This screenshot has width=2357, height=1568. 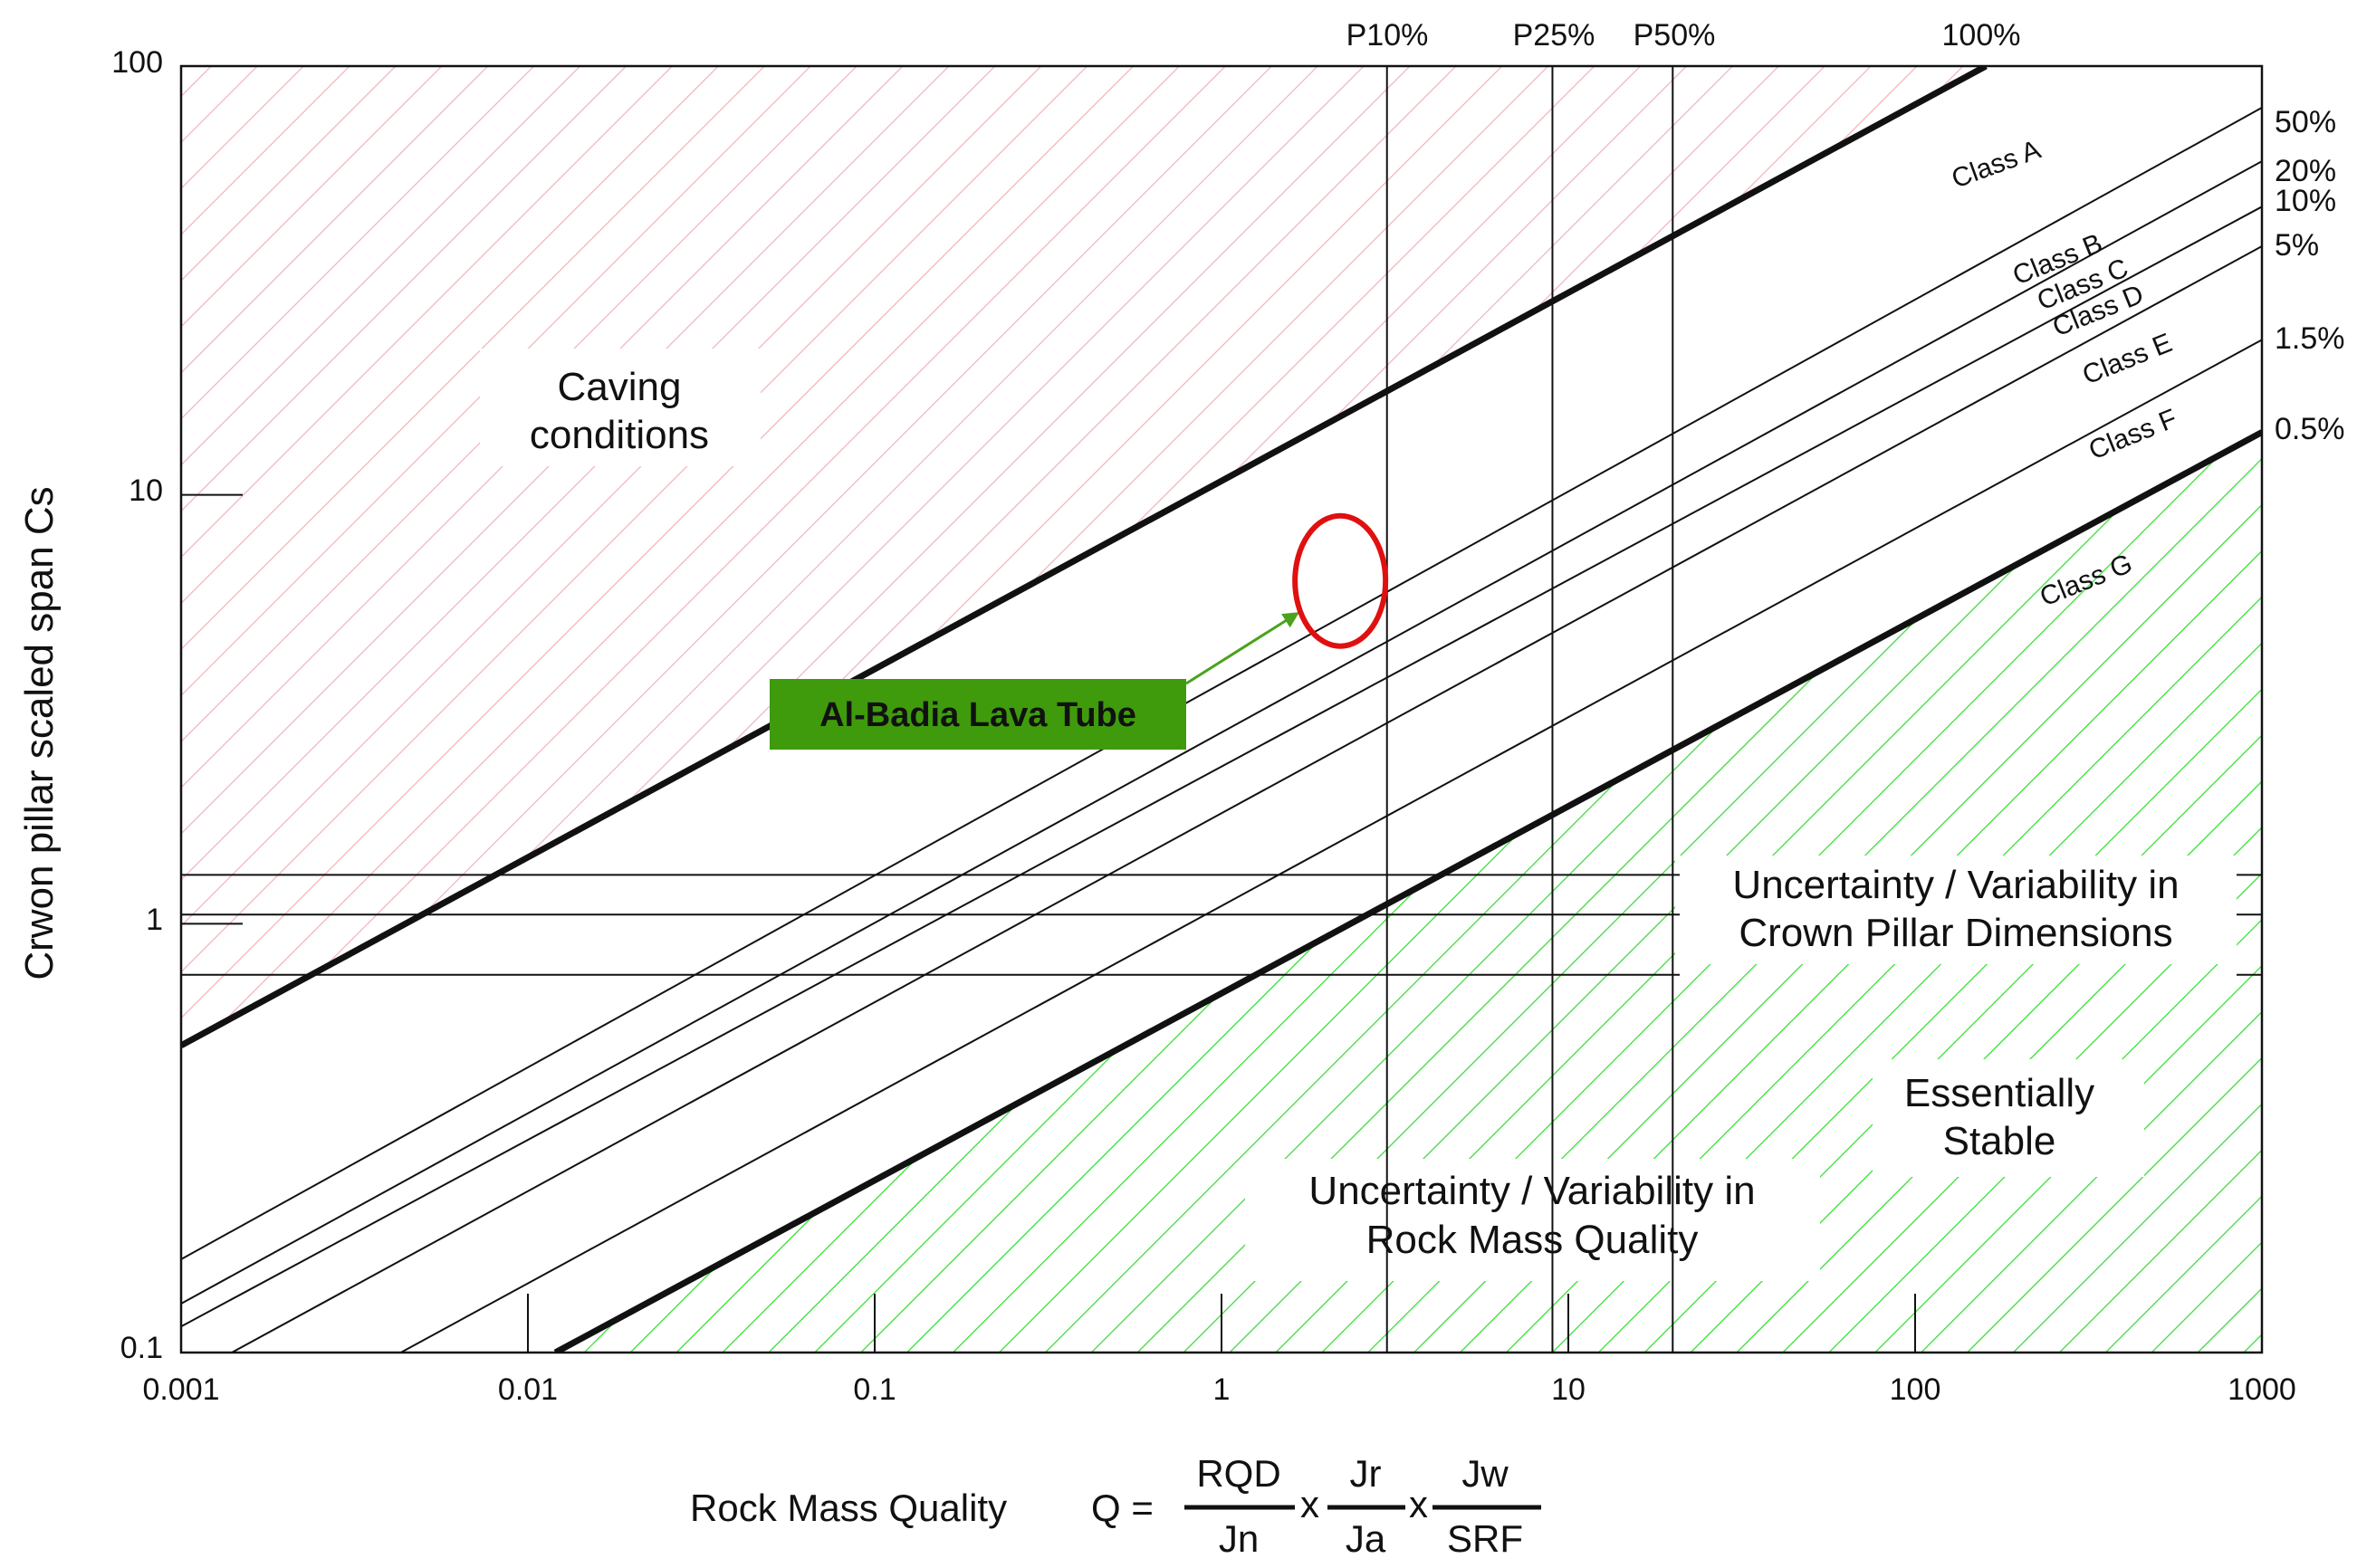 What do you see at coordinates (1999, 1141) in the screenshot?
I see `stable-label-line2: Stable` at bounding box center [1999, 1141].